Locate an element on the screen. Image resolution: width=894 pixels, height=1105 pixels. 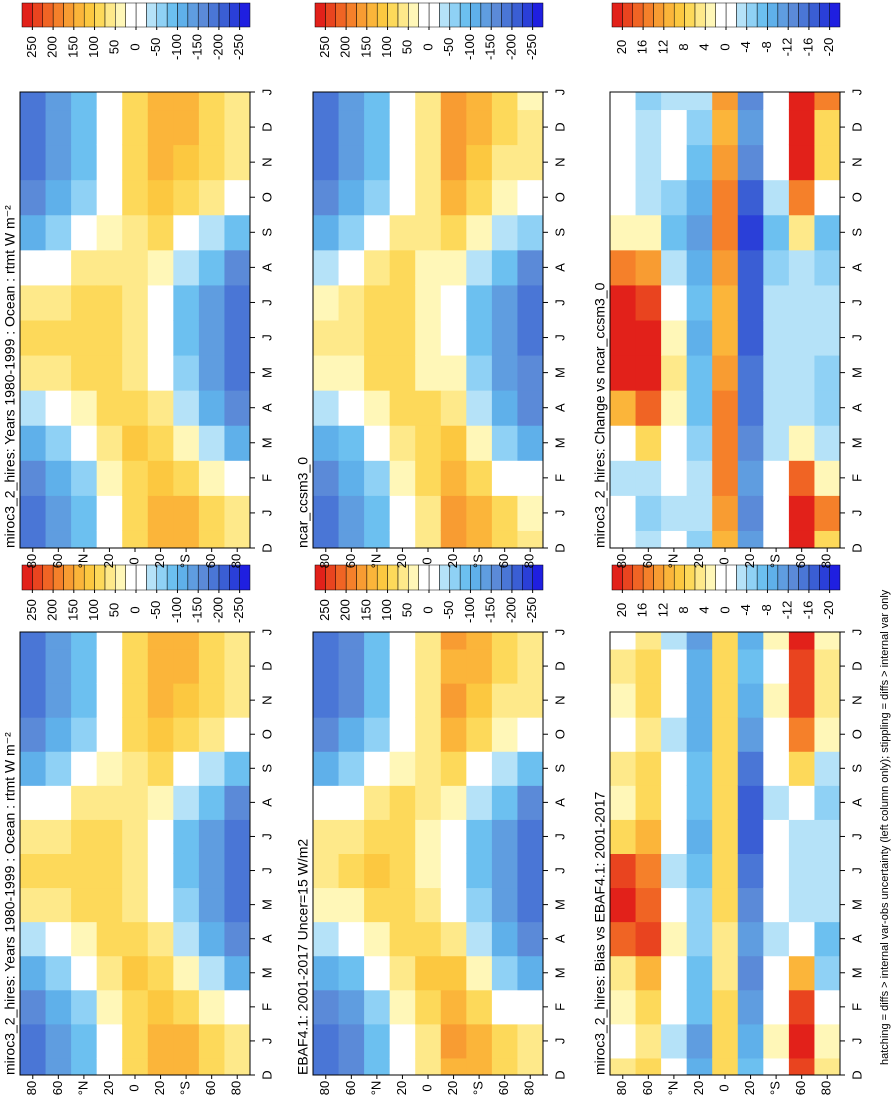
x-tick-label: F is located at coordinates (856, 1007).